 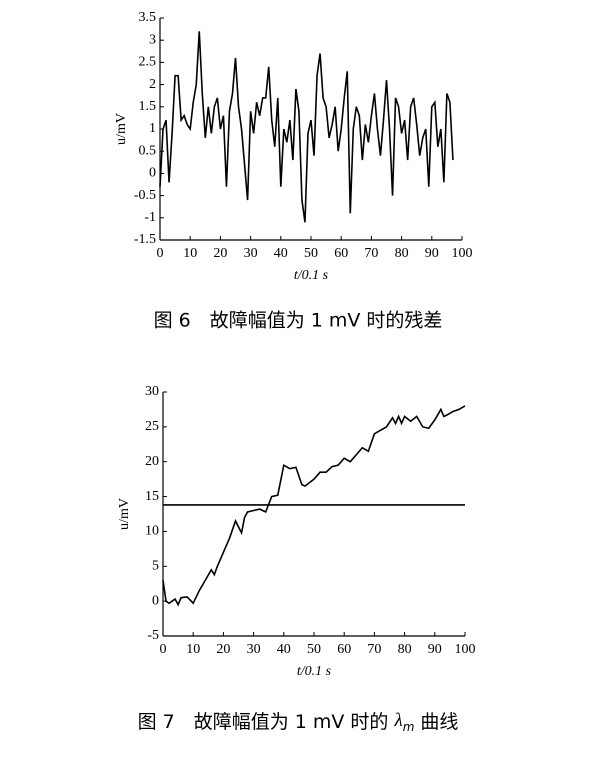 I want to click on caption: 图 6 故障幅值为 1 mV 时的残差, so click(x=298, y=321).